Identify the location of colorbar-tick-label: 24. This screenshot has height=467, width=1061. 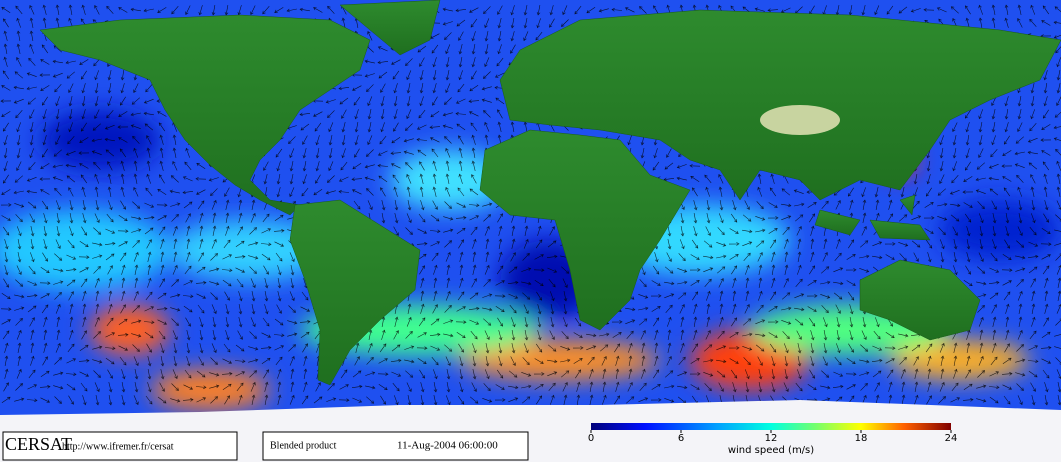
(951, 438).